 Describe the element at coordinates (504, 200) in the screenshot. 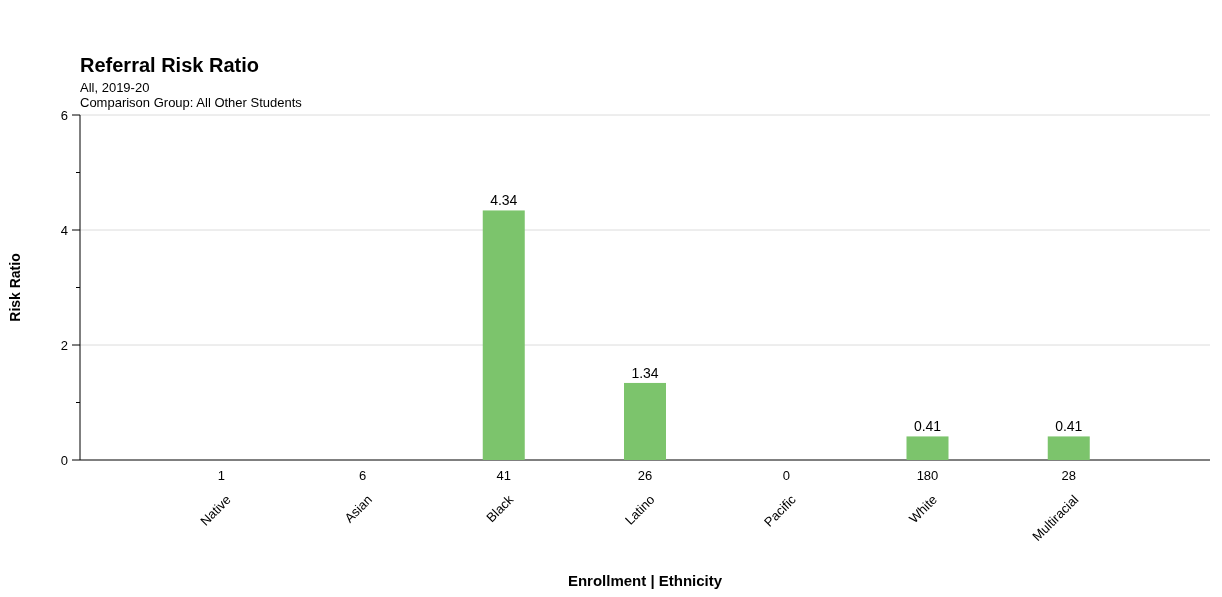

I see `data-label: 4.34` at that location.